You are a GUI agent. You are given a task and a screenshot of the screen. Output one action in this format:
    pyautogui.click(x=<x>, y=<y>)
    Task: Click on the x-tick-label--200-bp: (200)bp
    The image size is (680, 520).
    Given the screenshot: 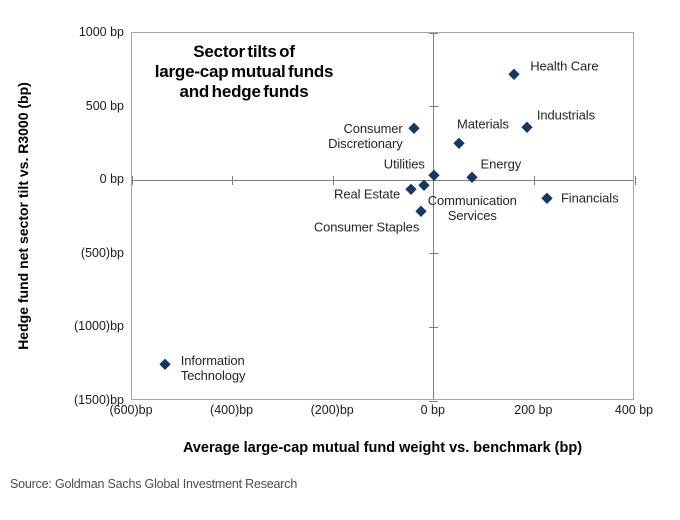 What is the action you would take?
    pyautogui.click(x=332, y=410)
    